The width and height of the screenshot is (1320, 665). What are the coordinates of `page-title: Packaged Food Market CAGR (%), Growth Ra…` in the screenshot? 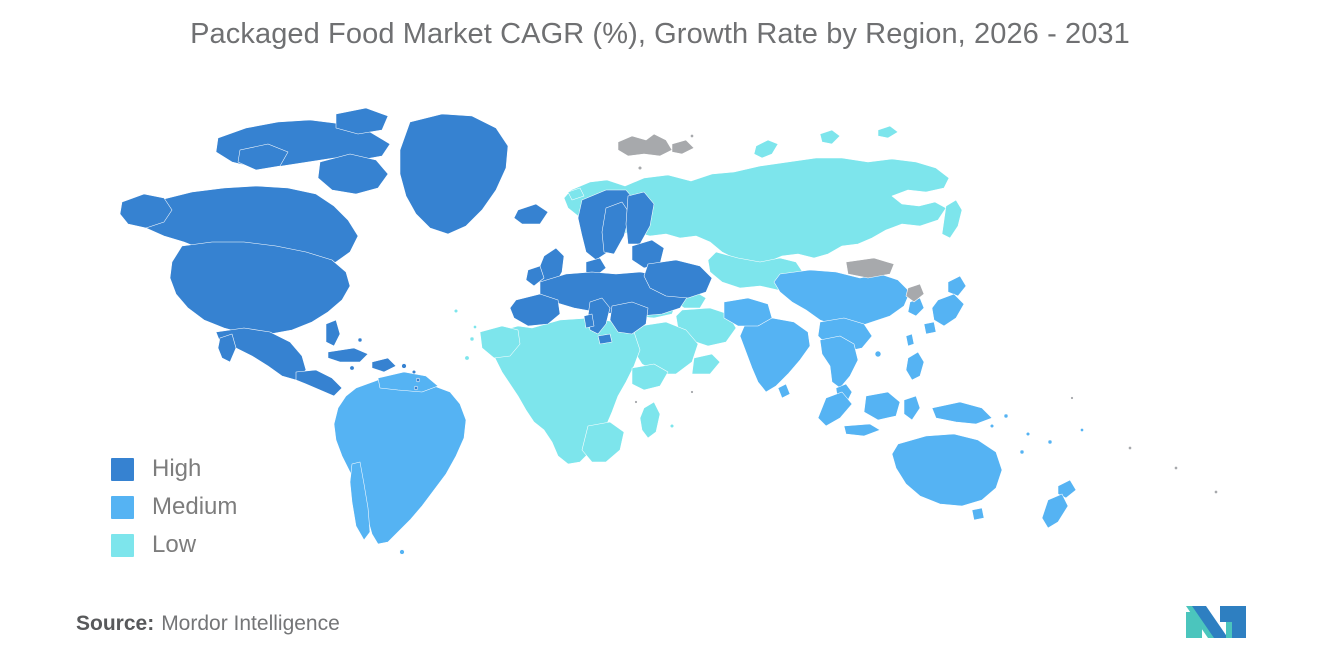 It's located at (660, 34).